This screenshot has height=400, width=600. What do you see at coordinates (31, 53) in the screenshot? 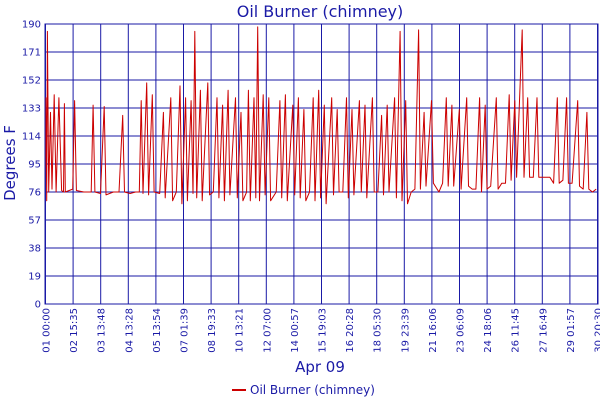
I see `y-tick-label: 171` at bounding box center [31, 53].